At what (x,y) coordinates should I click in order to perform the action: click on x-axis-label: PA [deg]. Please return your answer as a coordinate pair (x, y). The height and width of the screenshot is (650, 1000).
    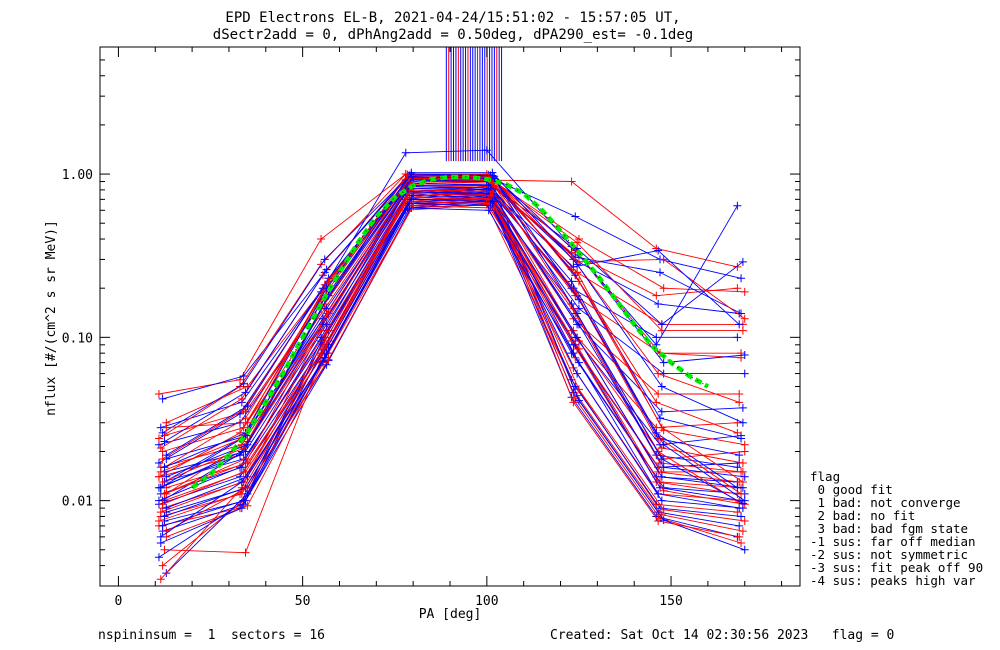
    Looking at the image, I should click on (450, 614).